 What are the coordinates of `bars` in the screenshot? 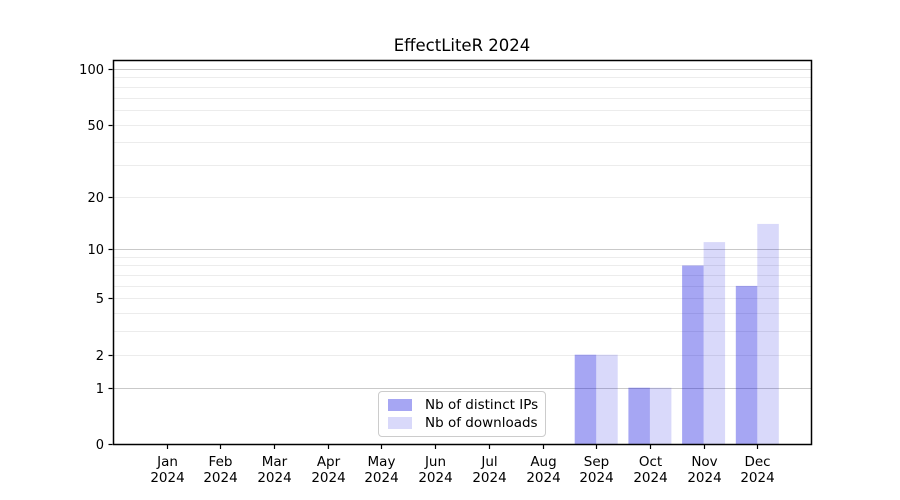 It's located at (676, 333).